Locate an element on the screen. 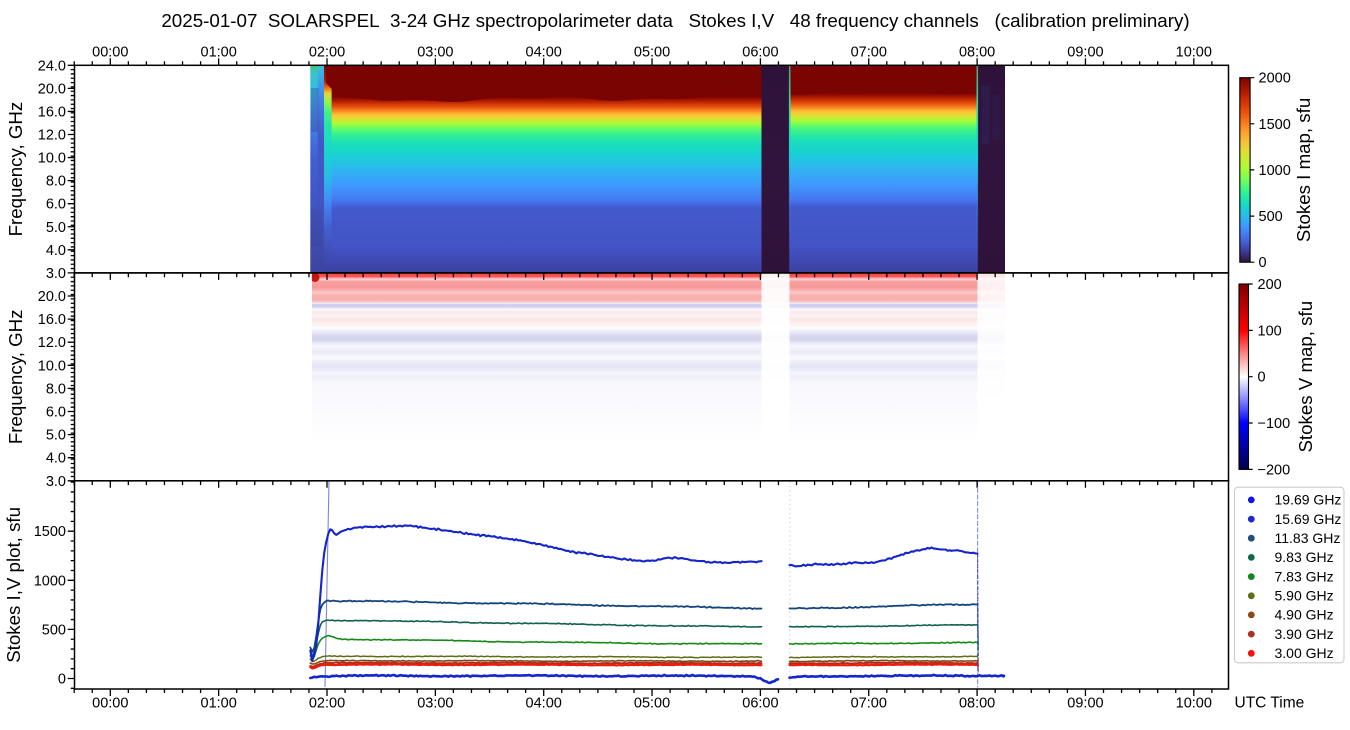 This screenshot has height=730, width=1350. svg-text: 19.69 GHz is located at coordinates (1308, 500).